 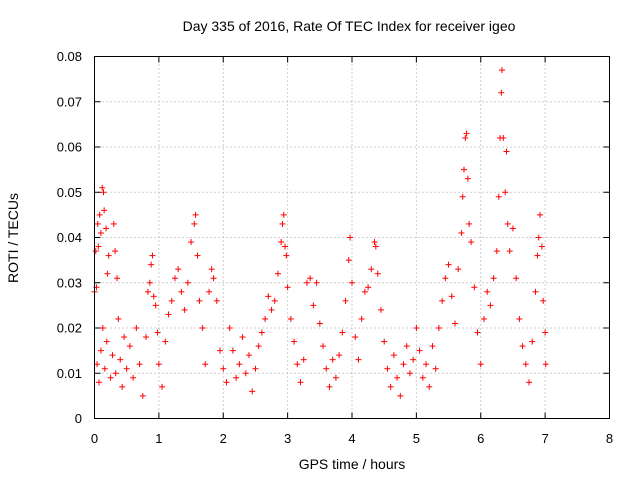 What do you see at coordinates (69, 101) in the screenshot?
I see `y-tick-label: 0.07` at bounding box center [69, 101].